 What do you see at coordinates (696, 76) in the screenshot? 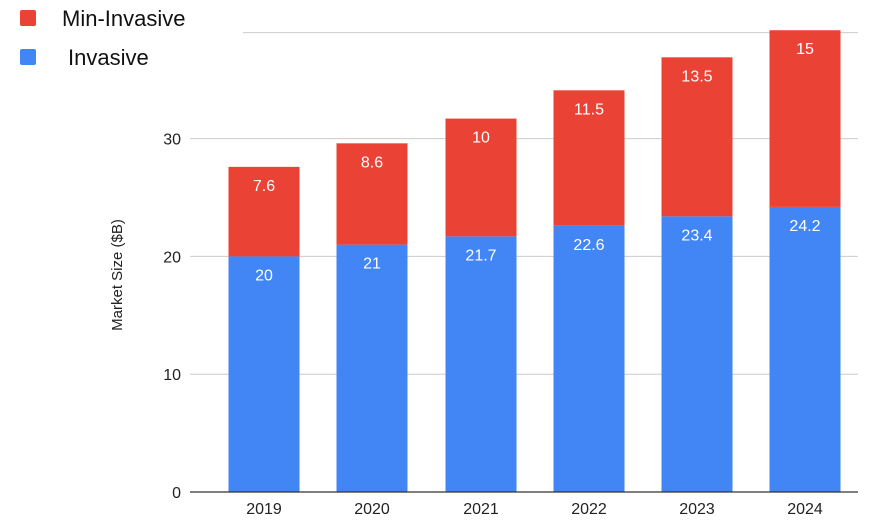
I see `data-label: 13.5` at bounding box center [696, 76].